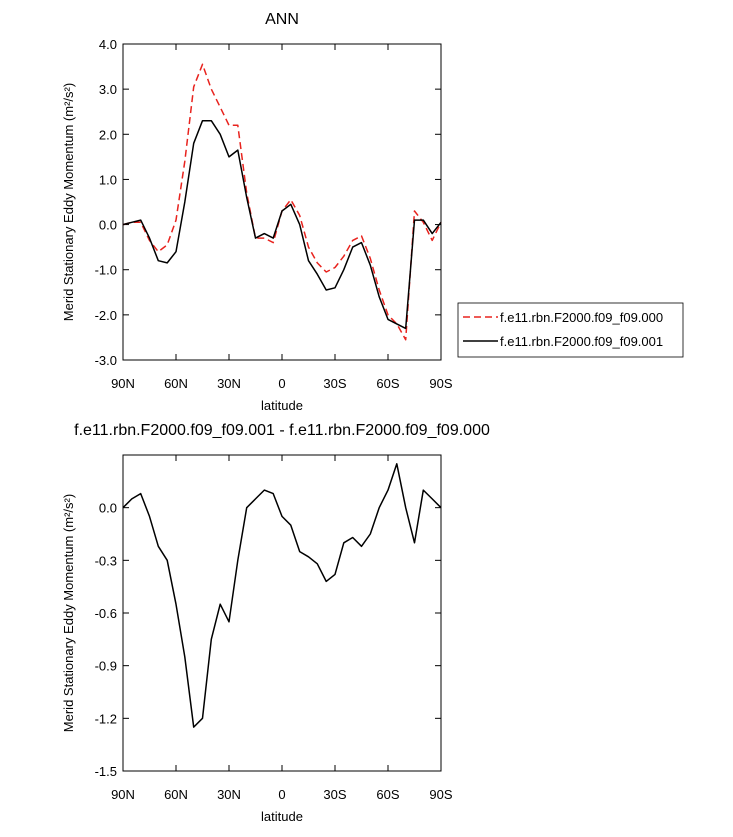  Describe the element at coordinates (106, 560) in the screenshot. I see `y-tick-label: -0.3` at that location.